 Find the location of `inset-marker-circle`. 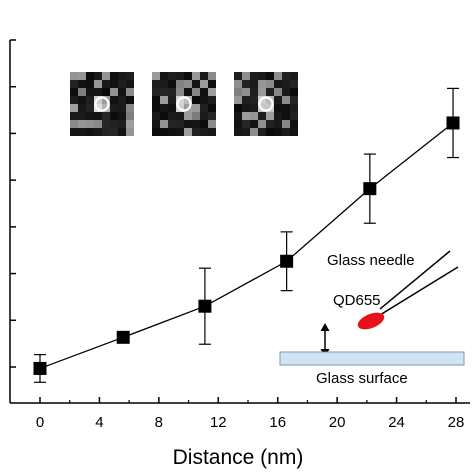

inset-marker-circle is located at coordinates (184, 104).